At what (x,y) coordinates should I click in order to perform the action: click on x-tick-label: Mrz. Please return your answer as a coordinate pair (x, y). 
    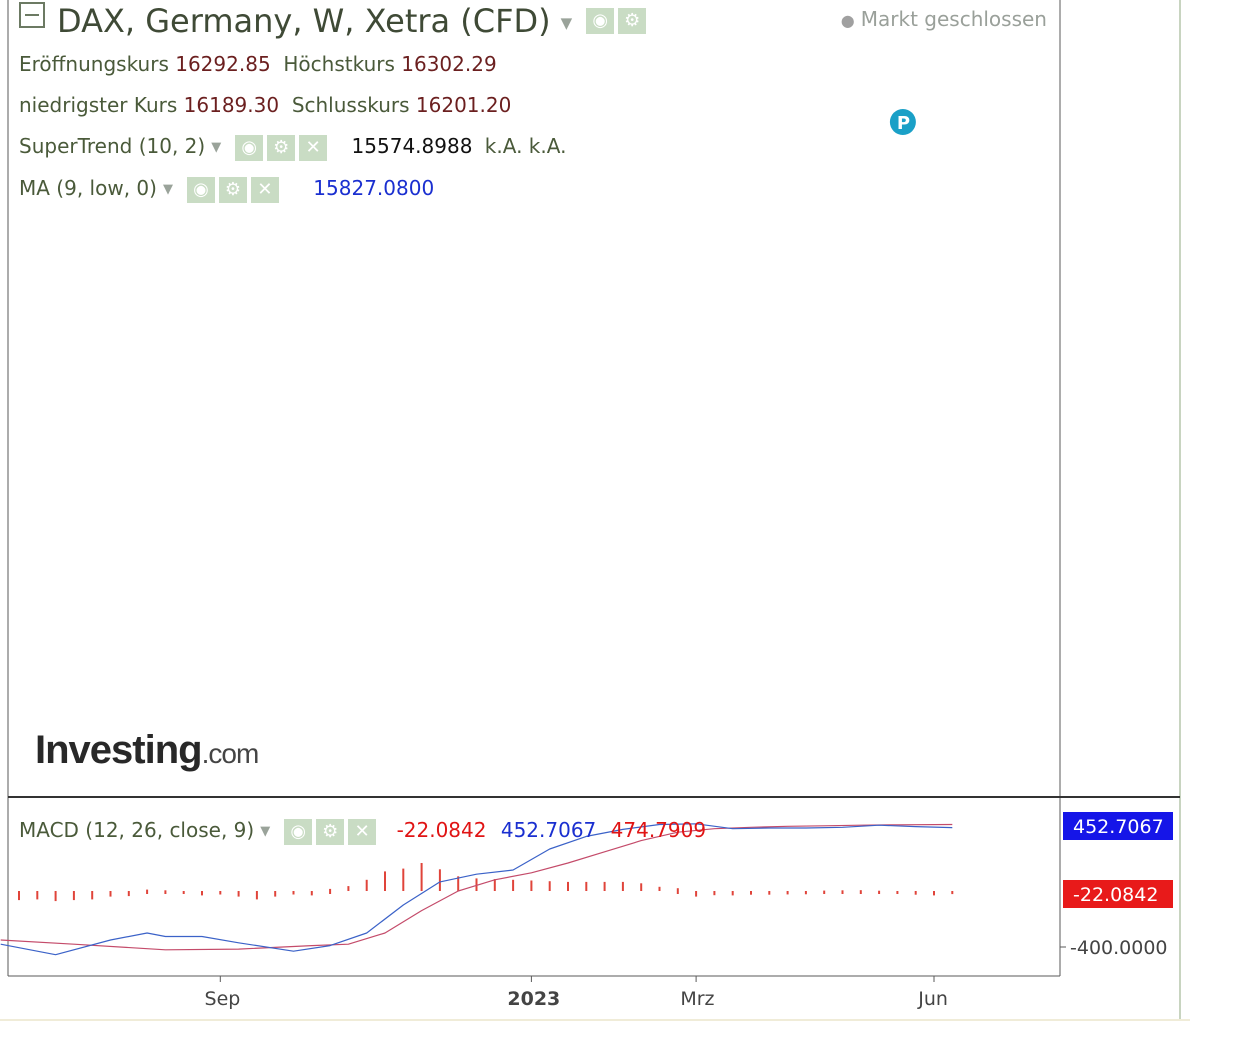
    Looking at the image, I should click on (697, 999).